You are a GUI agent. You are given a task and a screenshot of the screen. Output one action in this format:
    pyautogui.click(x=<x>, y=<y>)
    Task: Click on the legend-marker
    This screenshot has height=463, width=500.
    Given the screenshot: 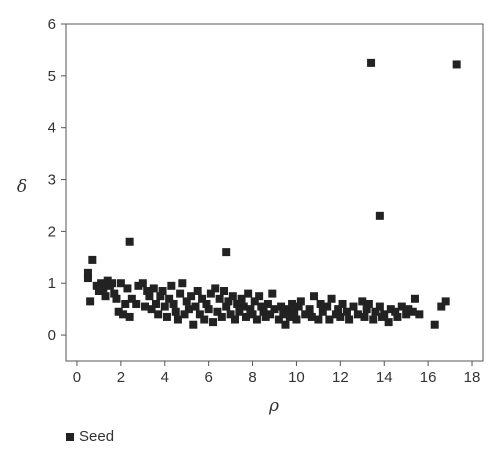 What is the action you would take?
    pyautogui.click(x=70, y=436)
    